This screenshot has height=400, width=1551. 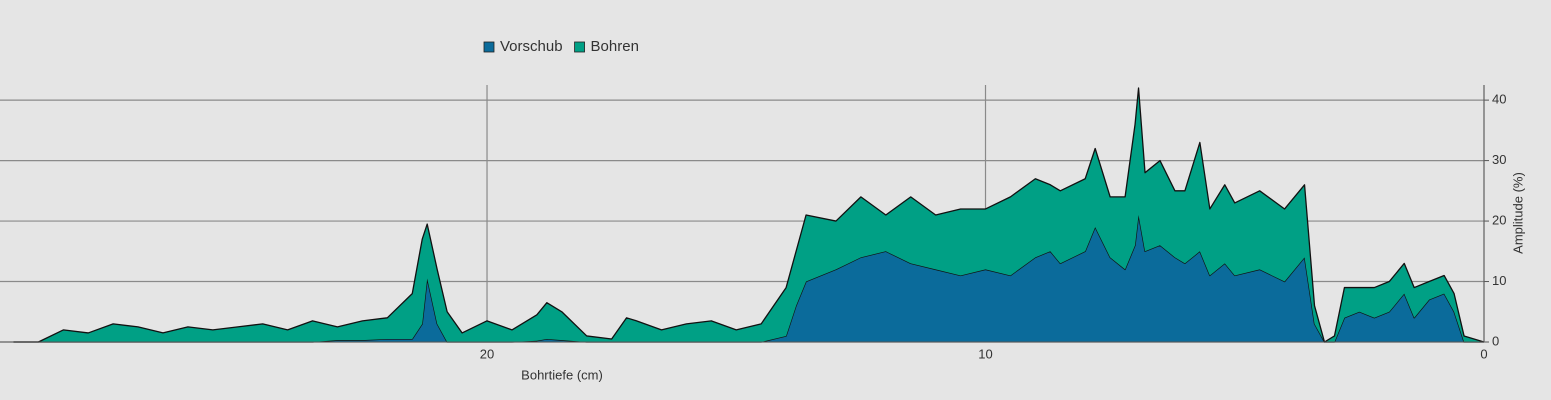 I want to click on y-tick-label: 0, so click(x=1495, y=340).